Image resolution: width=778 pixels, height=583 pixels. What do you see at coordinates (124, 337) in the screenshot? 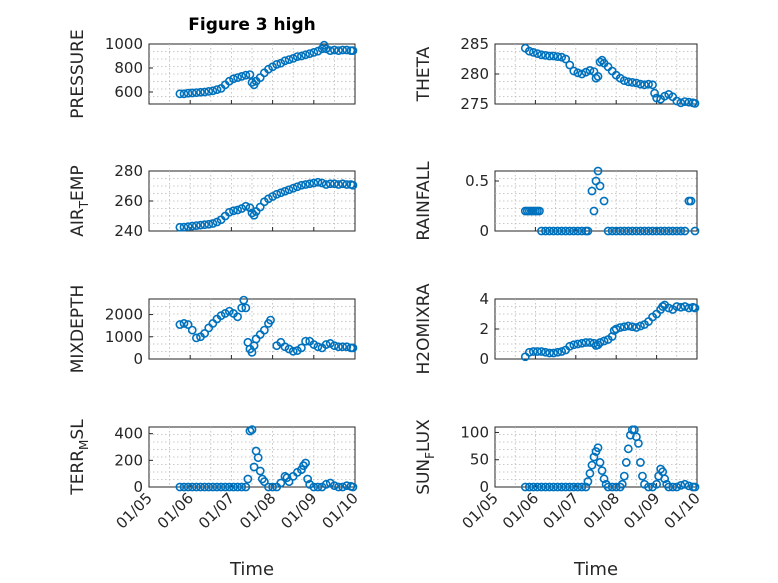
I see `y-tick-label: 1000` at bounding box center [124, 337].